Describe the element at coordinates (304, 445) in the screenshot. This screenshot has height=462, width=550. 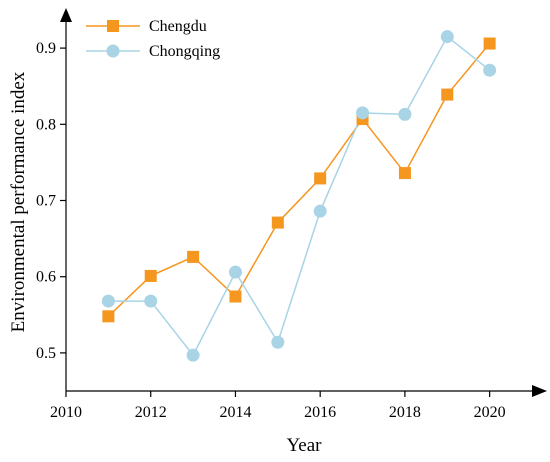
I see `x-axis-title: Year` at that location.